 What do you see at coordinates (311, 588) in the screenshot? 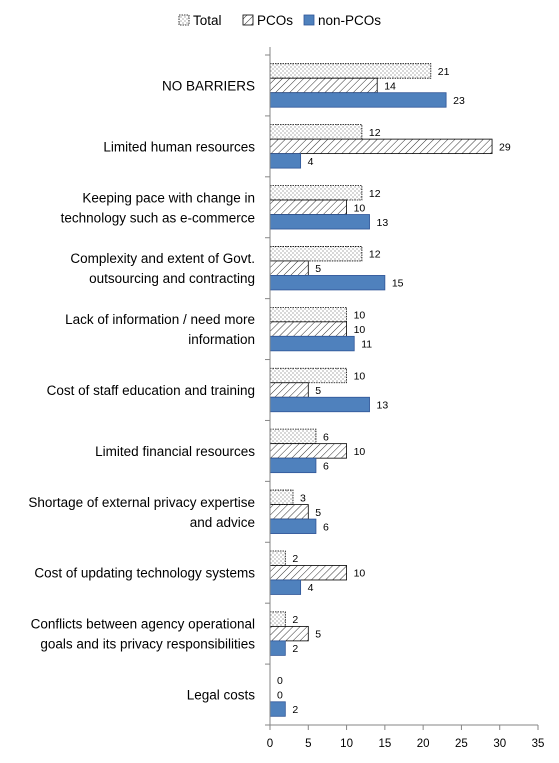
I see `value-label-non-pcos-cost-of-updating-technology-systems: 4` at bounding box center [311, 588].